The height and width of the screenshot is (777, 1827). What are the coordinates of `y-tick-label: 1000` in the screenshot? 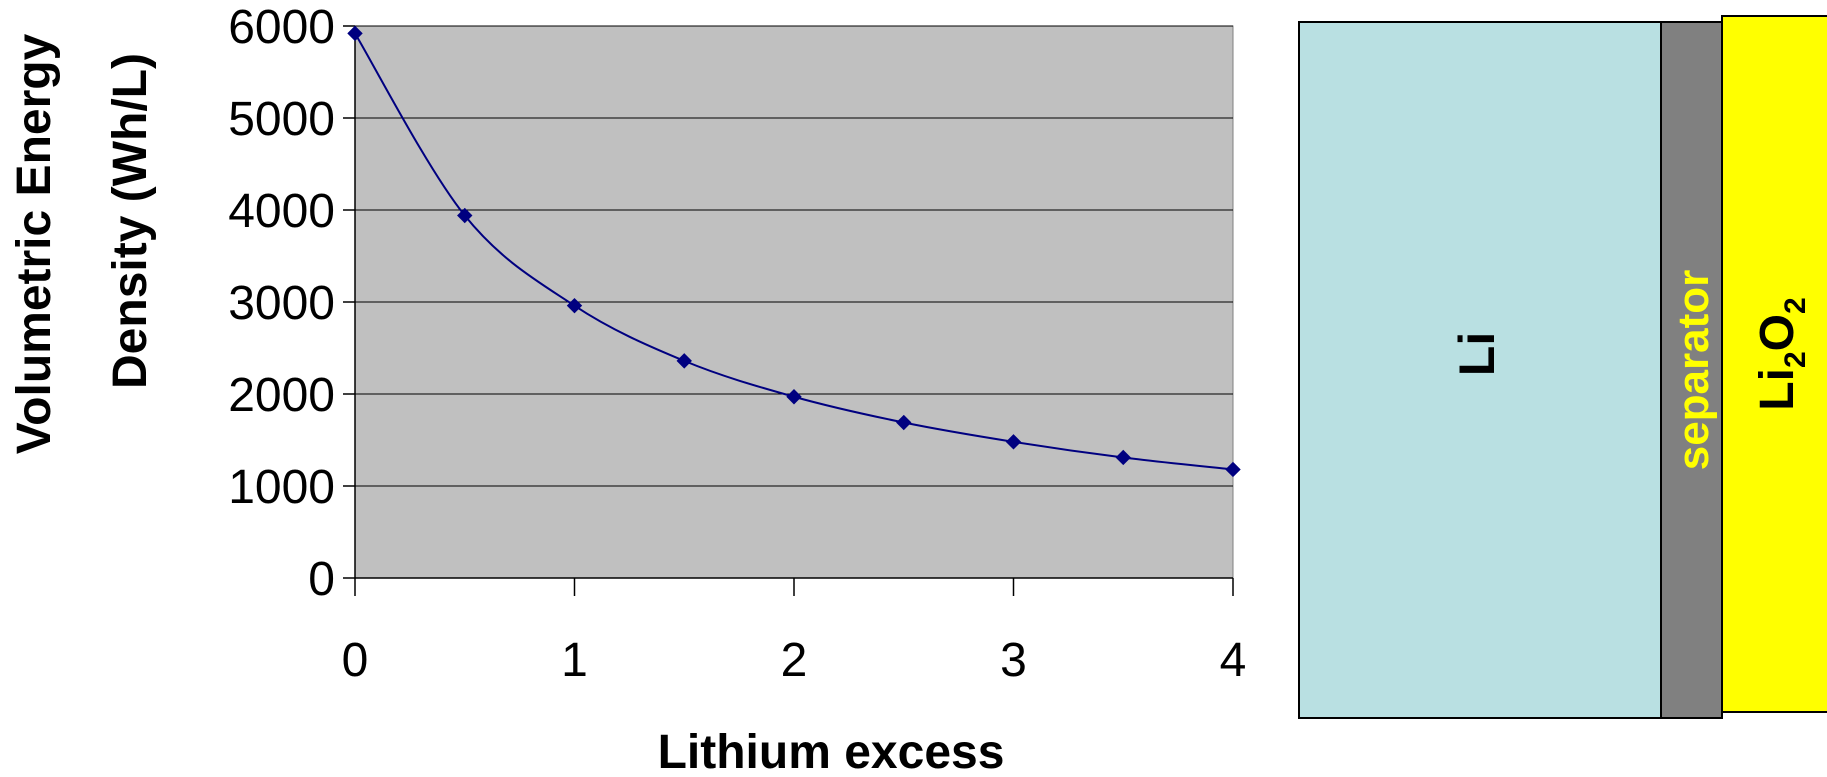 It's located at (281, 487).